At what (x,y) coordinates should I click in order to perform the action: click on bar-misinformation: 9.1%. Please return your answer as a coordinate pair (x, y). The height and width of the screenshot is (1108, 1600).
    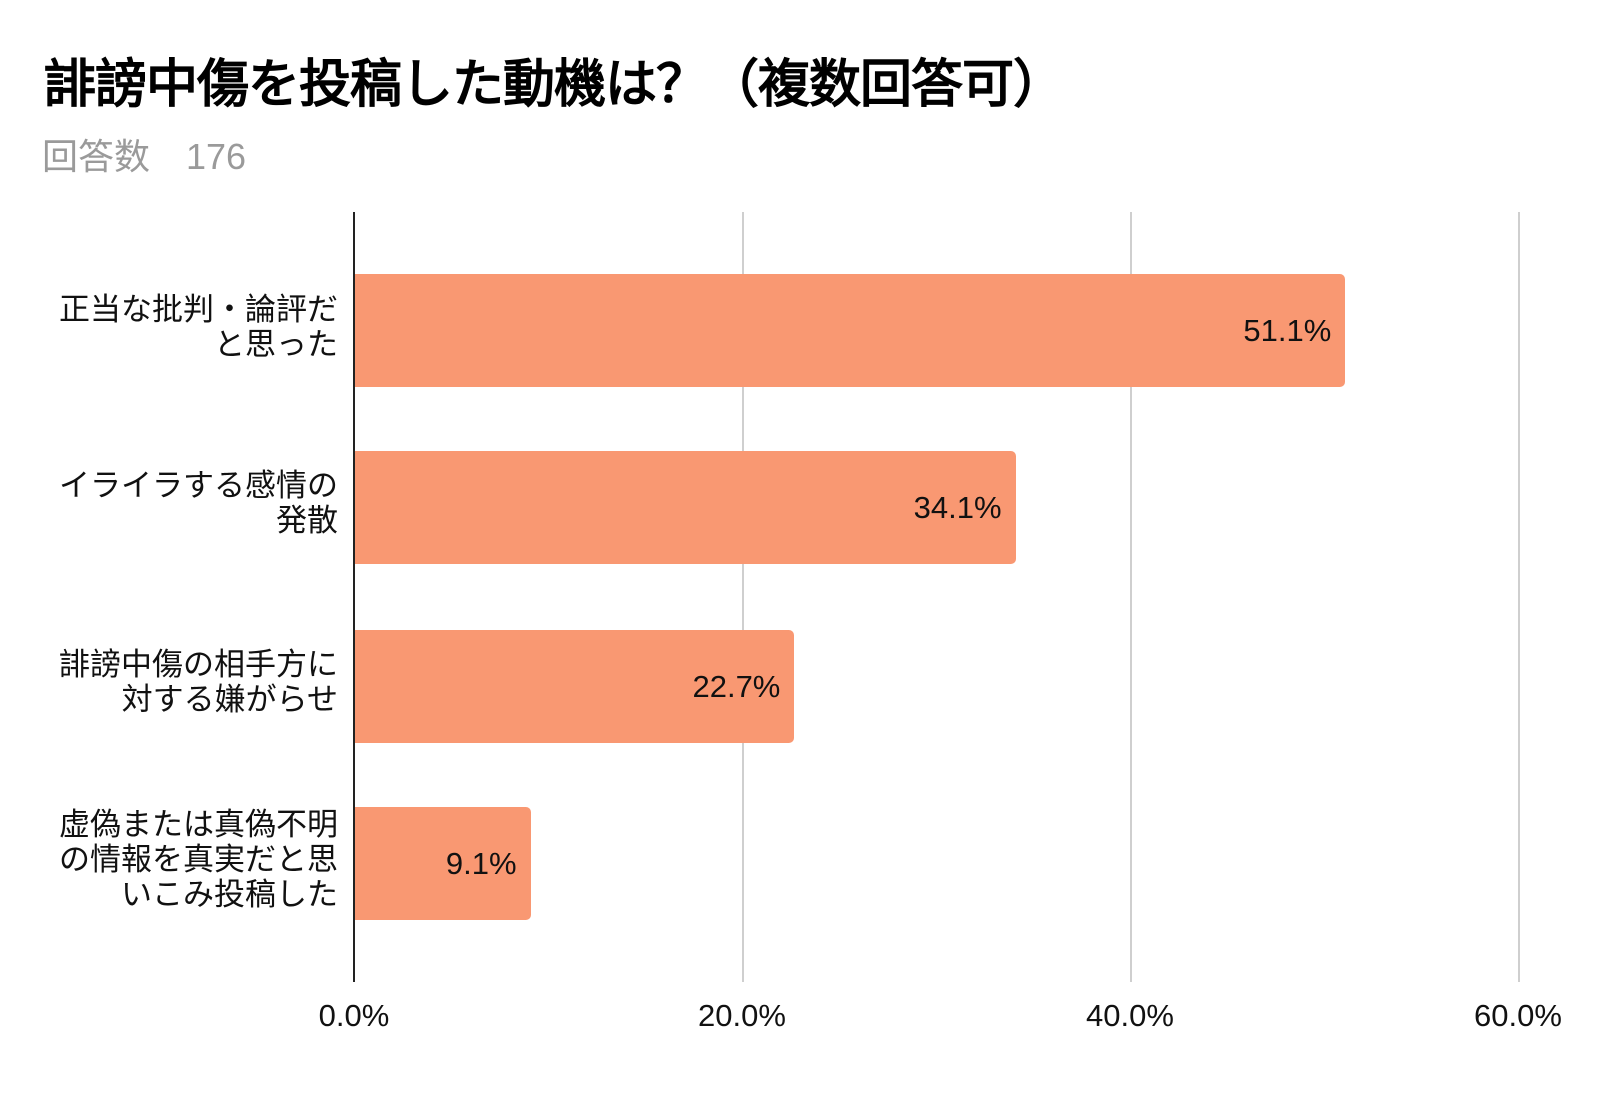
    Looking at the image, I should click on (442, 863).